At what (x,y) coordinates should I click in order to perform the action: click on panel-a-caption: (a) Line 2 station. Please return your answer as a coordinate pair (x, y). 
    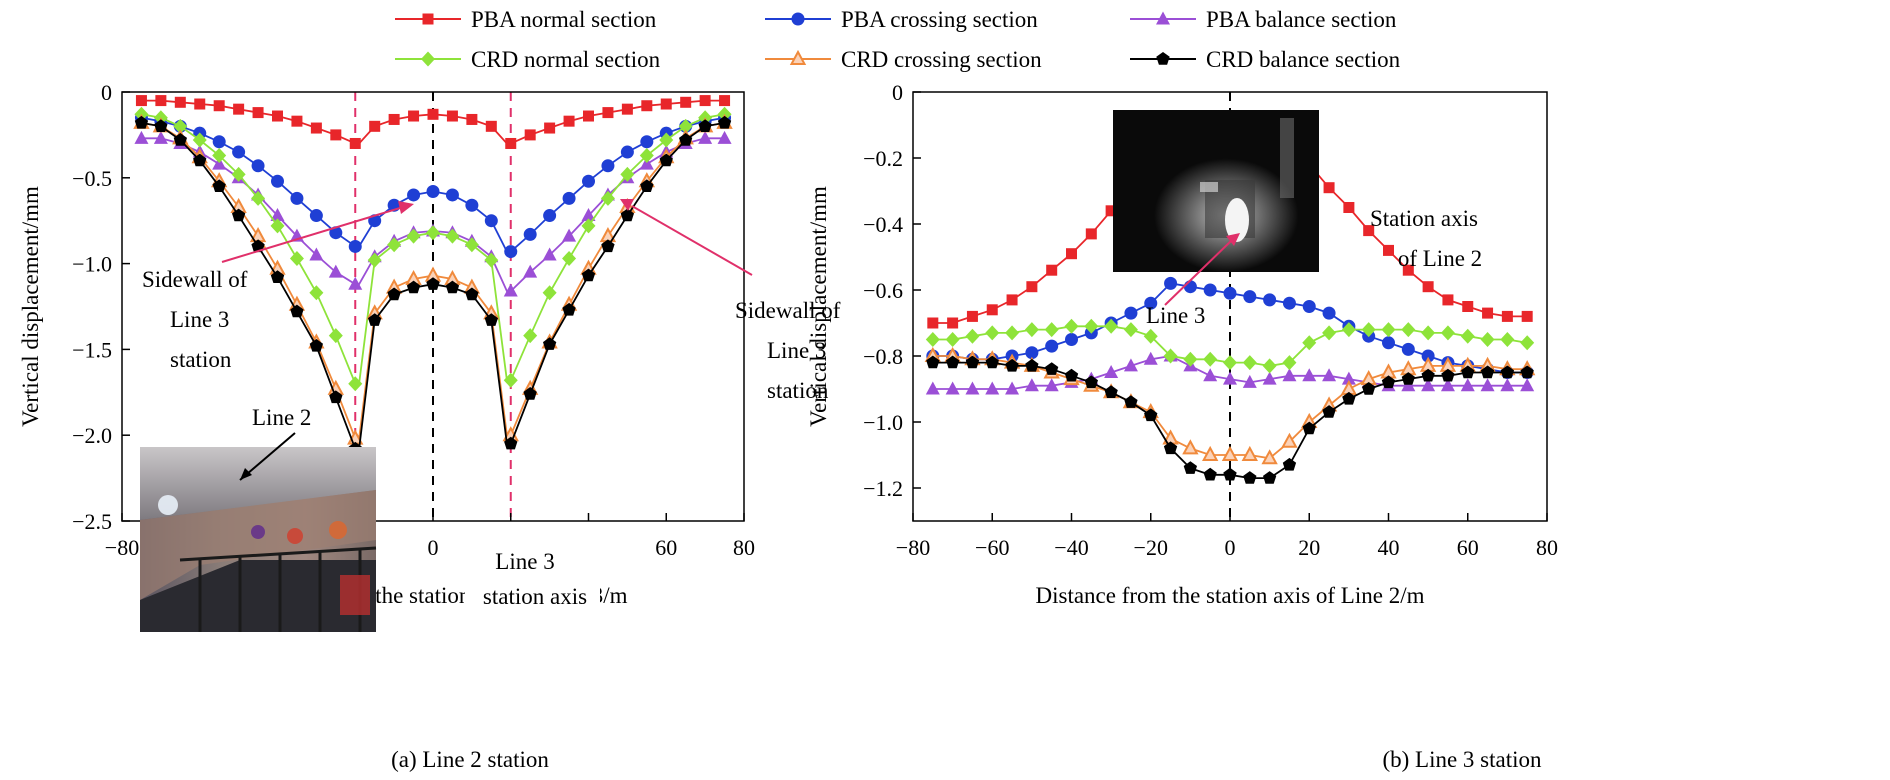
    Looking at the image, I should click on (470, 759).